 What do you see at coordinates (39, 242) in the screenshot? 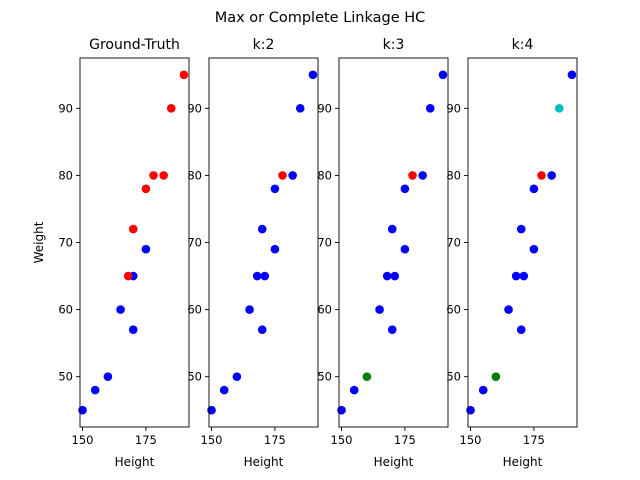
I see `y-axis-label: Weight` at bounding box center [39, 242].